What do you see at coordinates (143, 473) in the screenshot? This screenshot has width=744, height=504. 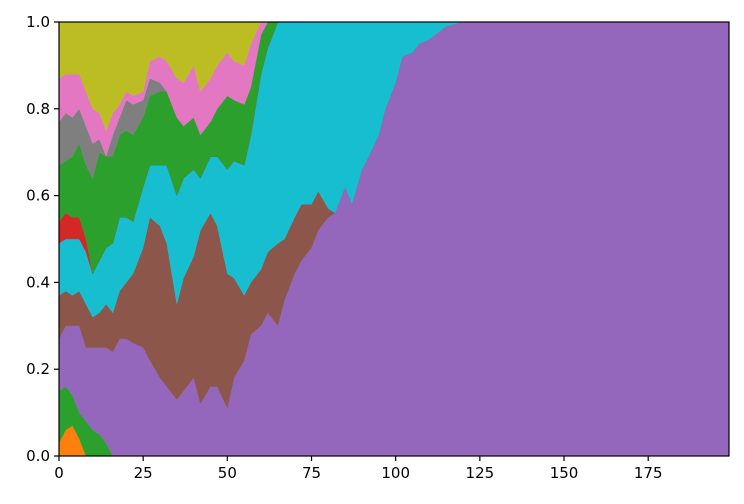 I see `x-tick-label: 25` at bounding box center [143, 473].